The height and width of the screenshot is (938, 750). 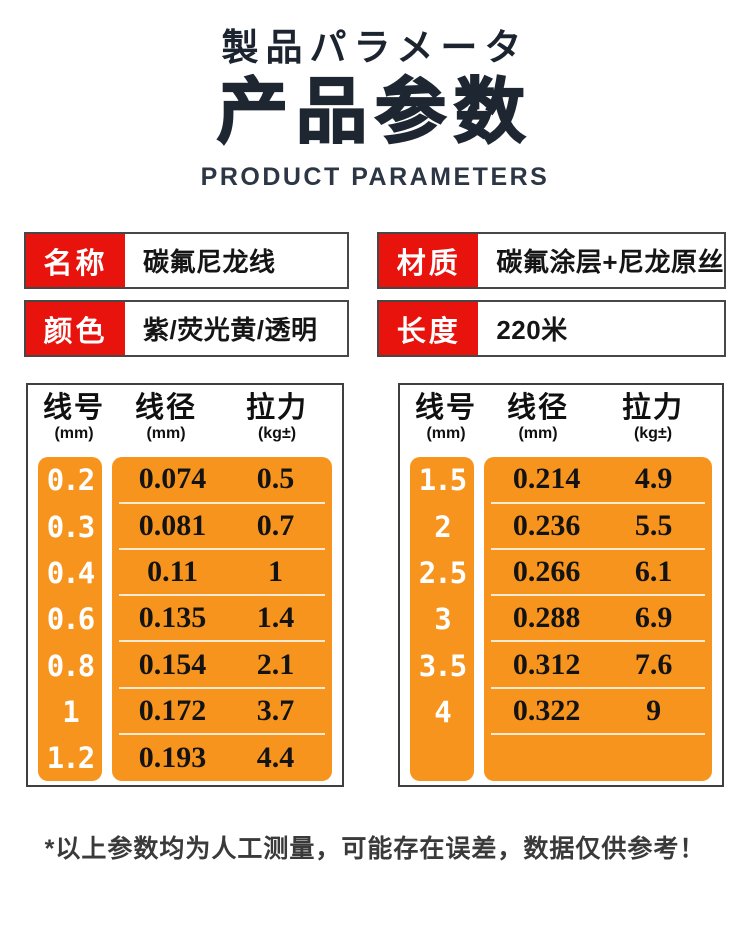 I want to click on line-size-cell-empty, so click(x=442, y=758).